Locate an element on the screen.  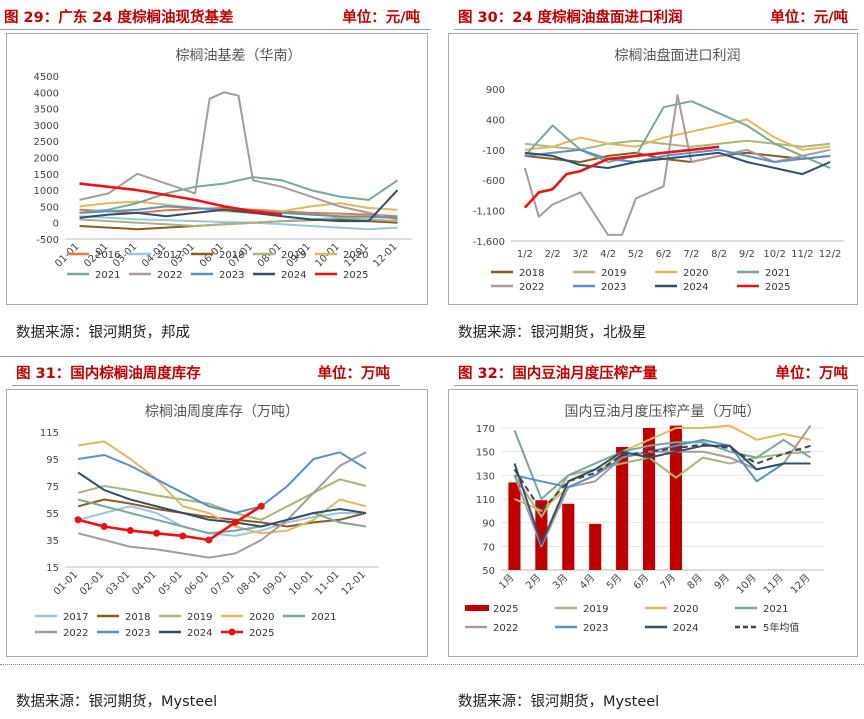
legend-label-2016: 2016 is located at coordinates (107, 255).